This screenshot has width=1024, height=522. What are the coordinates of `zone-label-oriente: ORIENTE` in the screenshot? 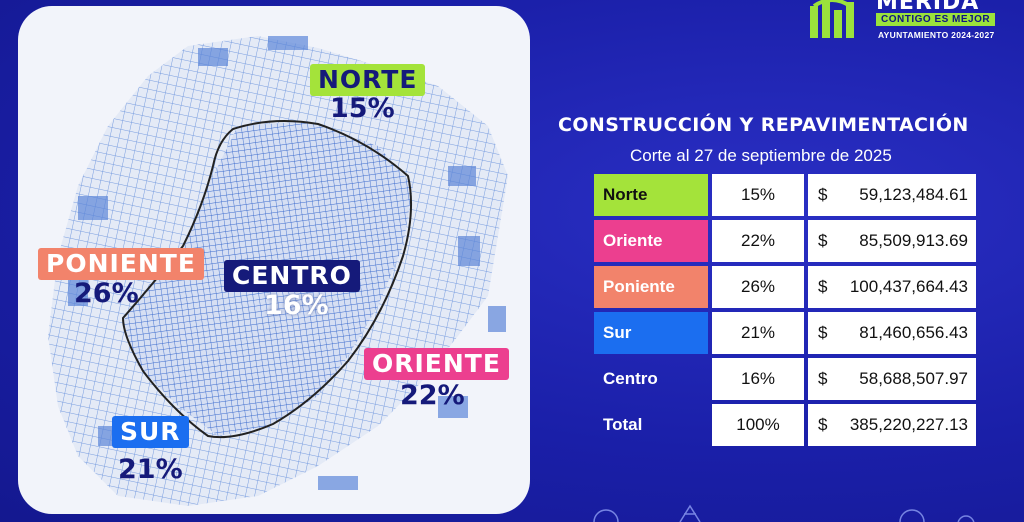 It's located at (436, 364).